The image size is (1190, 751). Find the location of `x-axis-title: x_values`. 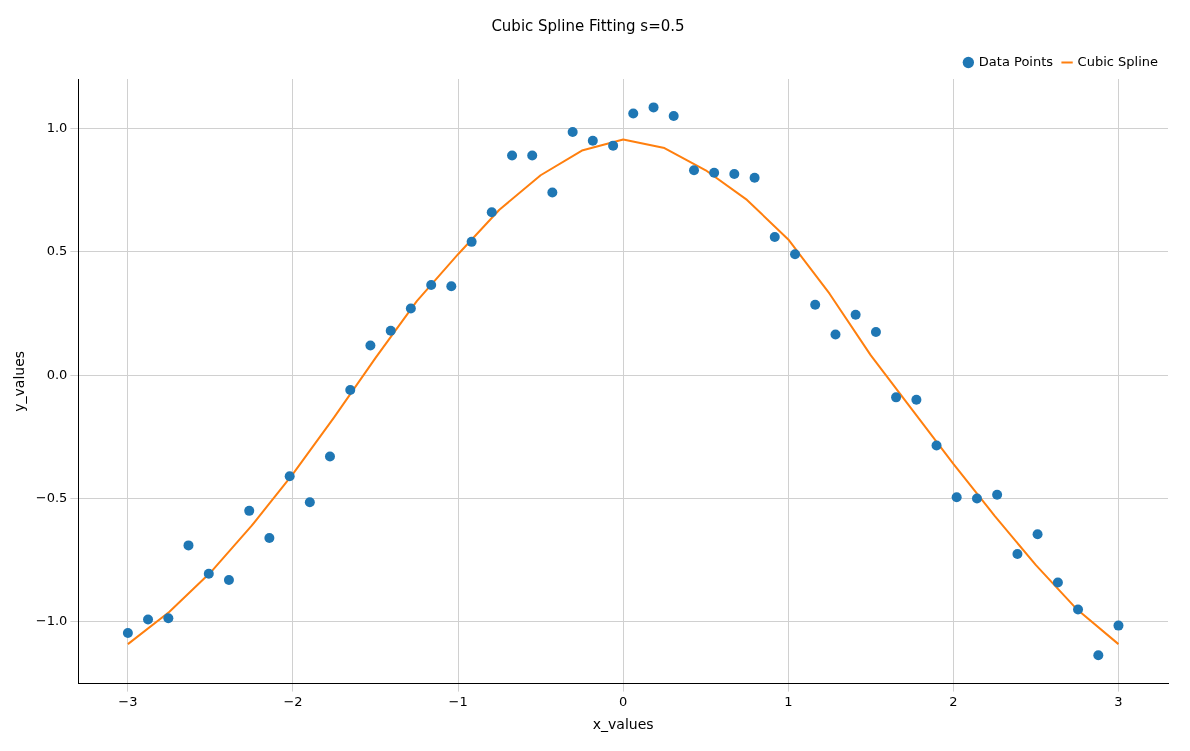

x-axis-title: x_values is located at coordinates (623, 724).